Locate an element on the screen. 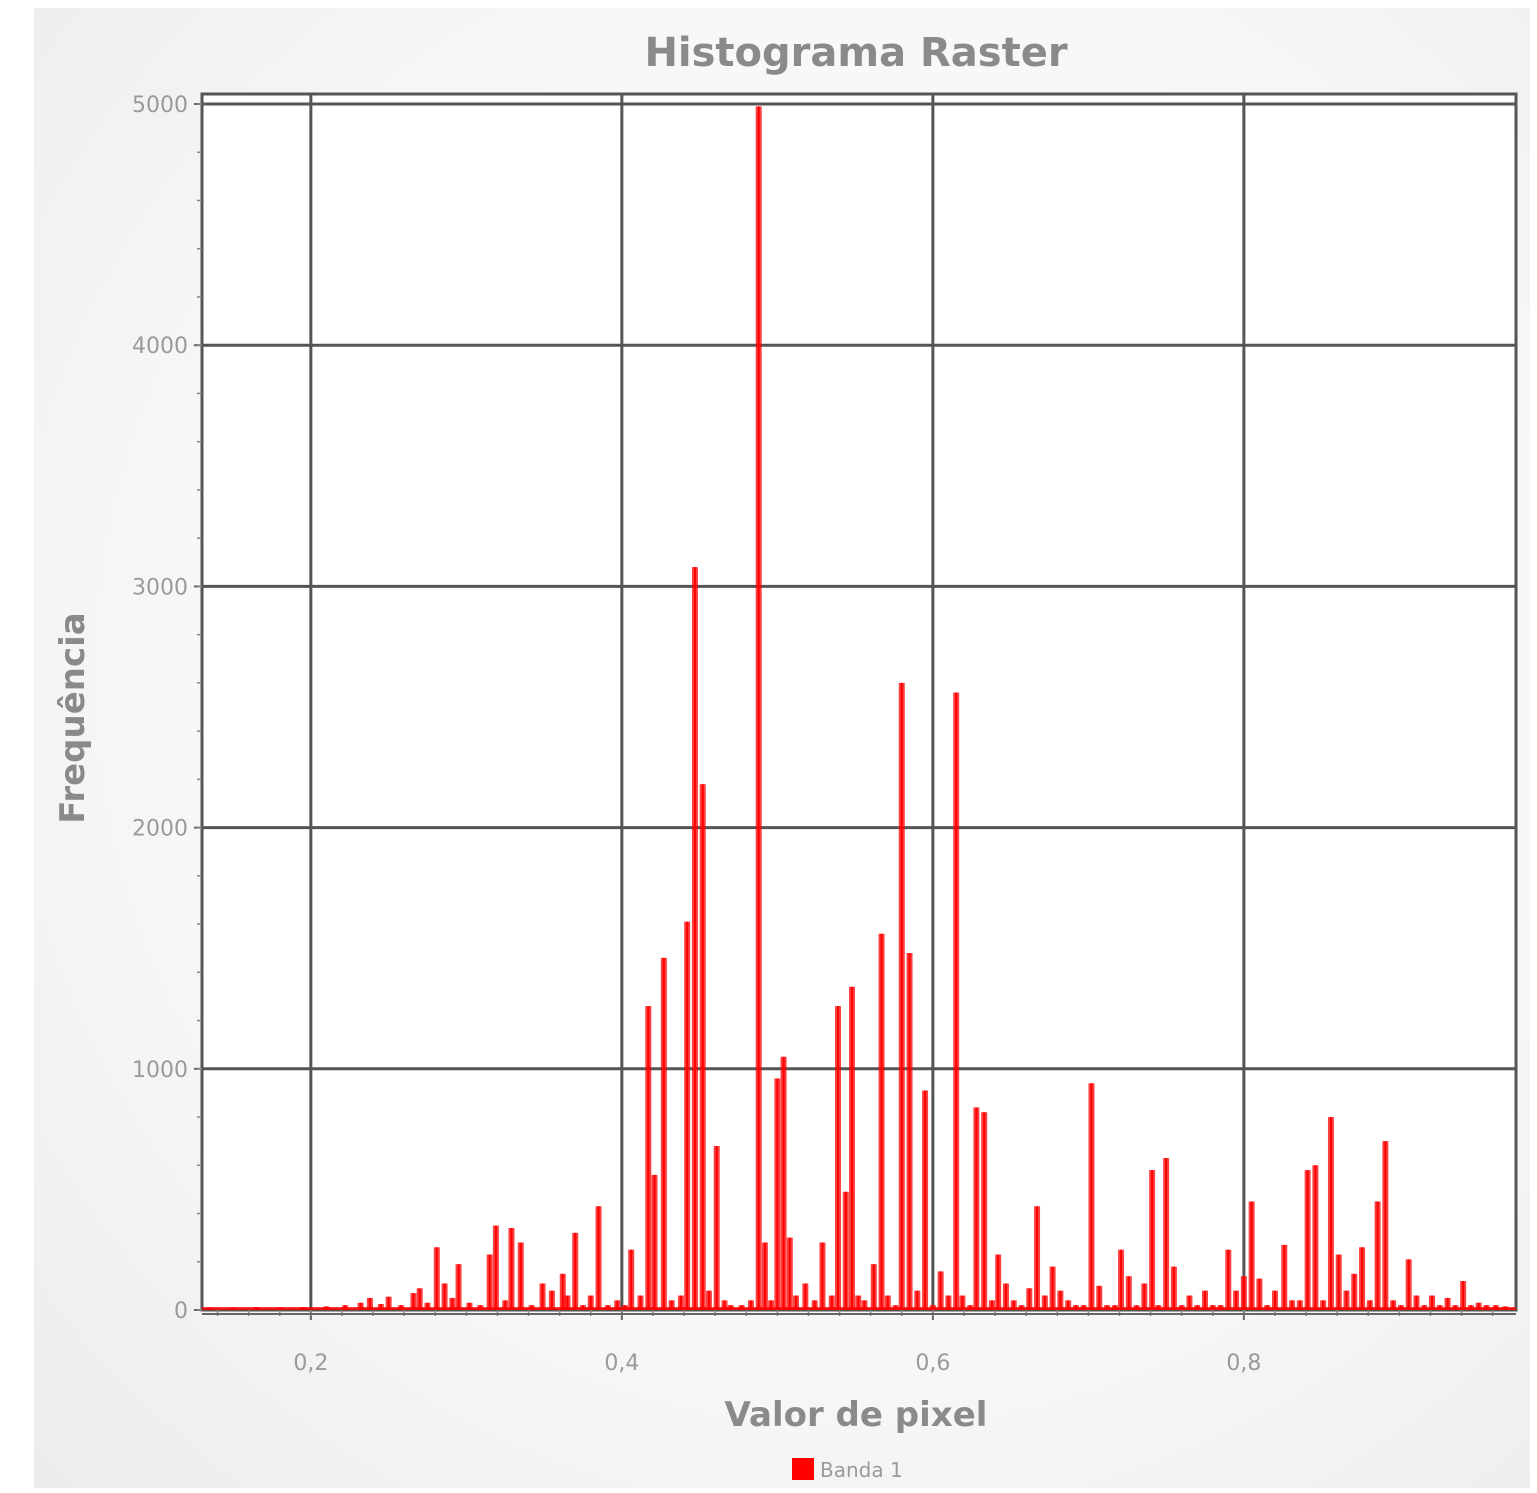  legend-label-banda-1: Banda 1 is located at coordinates (861, 1470).